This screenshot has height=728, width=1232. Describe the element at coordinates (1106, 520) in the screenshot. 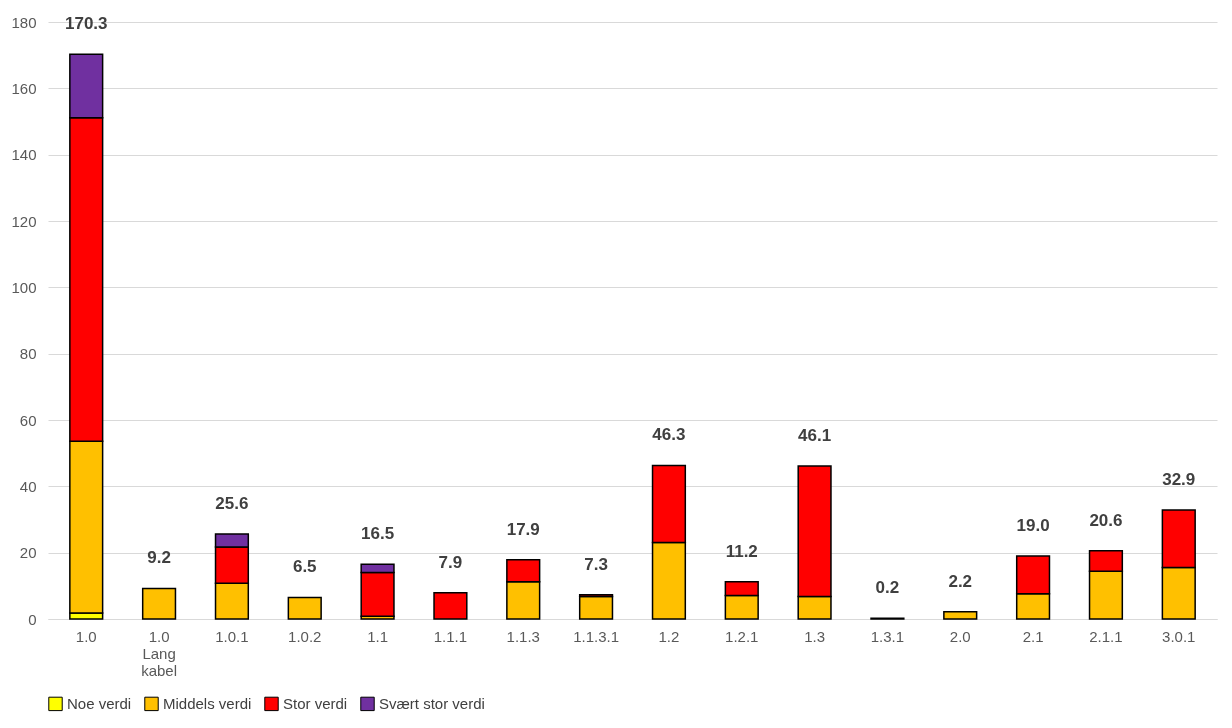

I see `total-label: 20.6` at that location.